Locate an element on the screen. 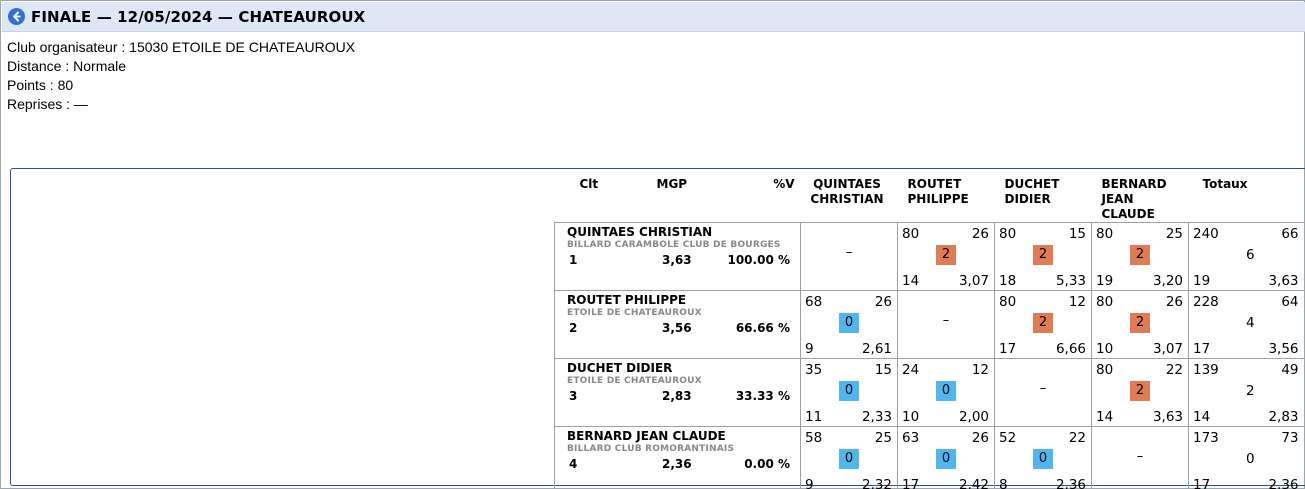  player-win-pct: 66.66 % is located at coordinates (762, 328).